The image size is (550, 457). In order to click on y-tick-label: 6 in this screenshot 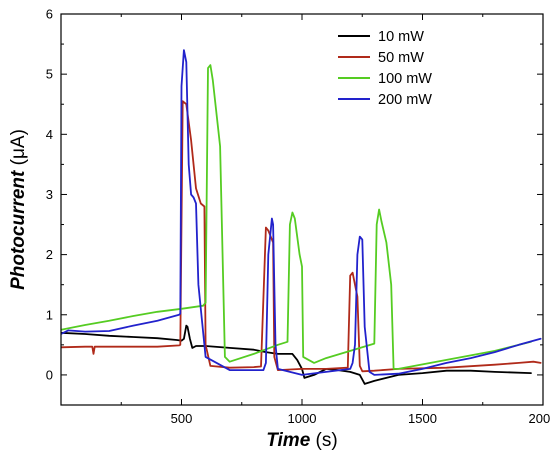, I will do `click(49, 14)`.